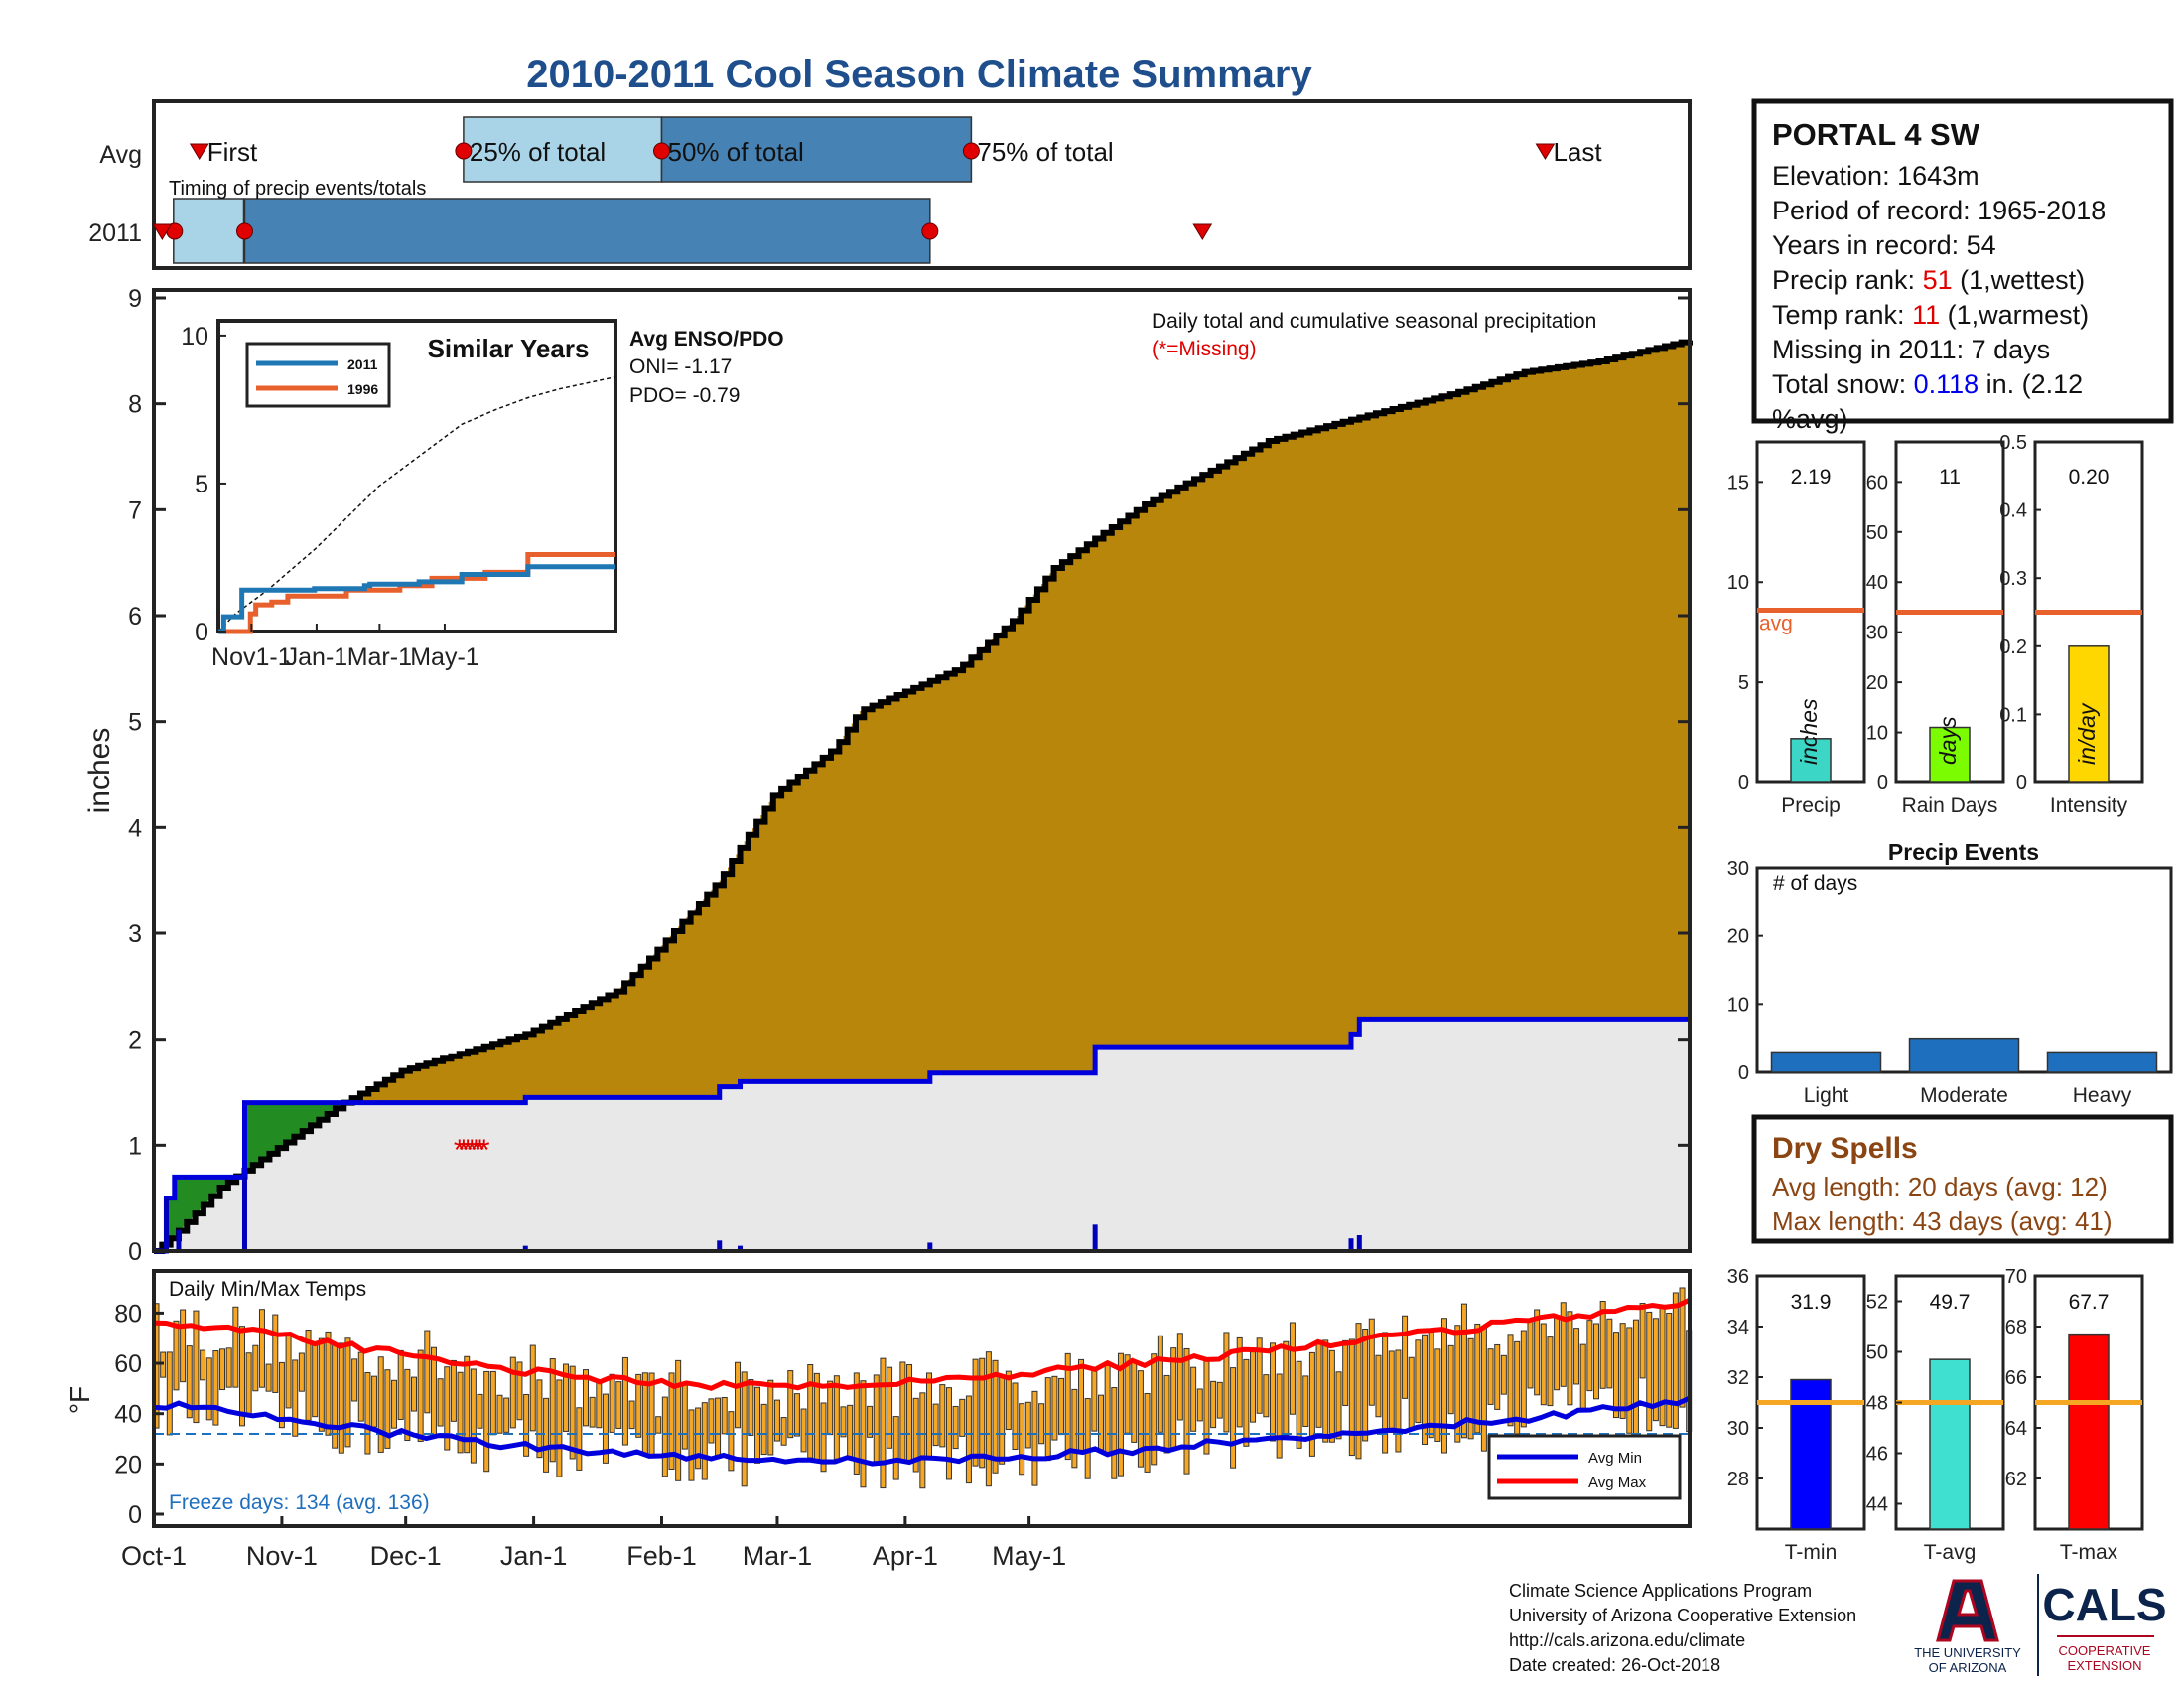  Describe the element at coordinates (1810, 419) in the screenshot. I see `snow-pct-avg: %avg)` at that location.